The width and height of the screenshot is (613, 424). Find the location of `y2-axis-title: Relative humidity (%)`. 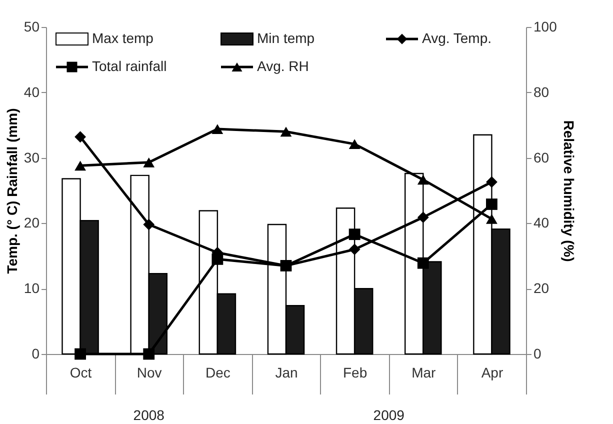

y2-axis-title: Relative humidity (%) is located at coordinates (568, 191).